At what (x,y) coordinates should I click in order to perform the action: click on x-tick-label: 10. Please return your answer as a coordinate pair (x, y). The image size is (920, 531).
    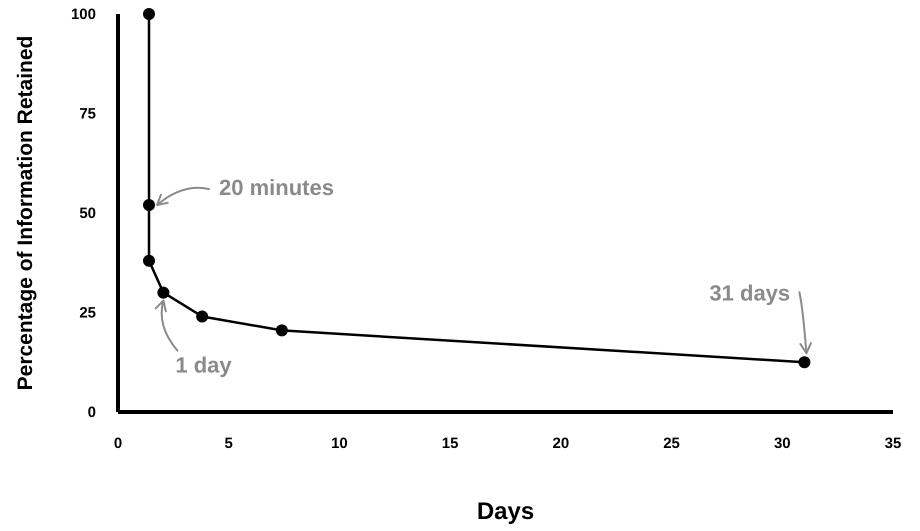
    Looking at the image, I should click on (339, 443).